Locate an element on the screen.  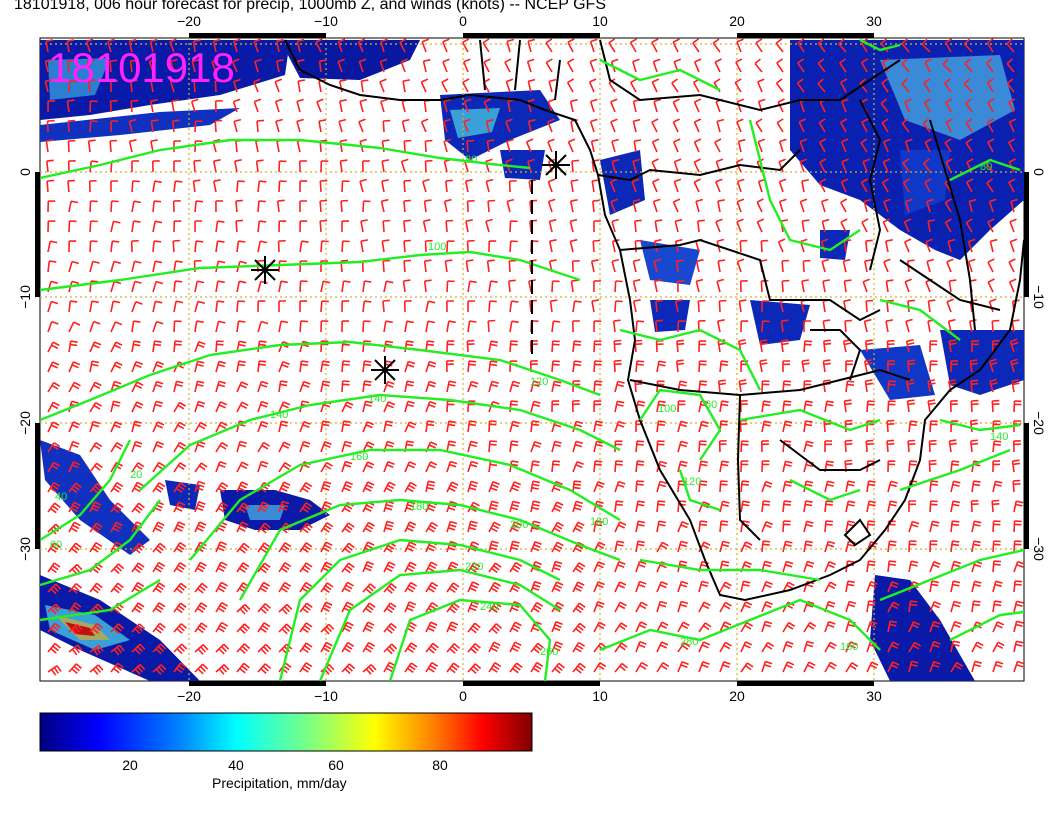
contour-label: 100 is located at coordinates (437, 247).